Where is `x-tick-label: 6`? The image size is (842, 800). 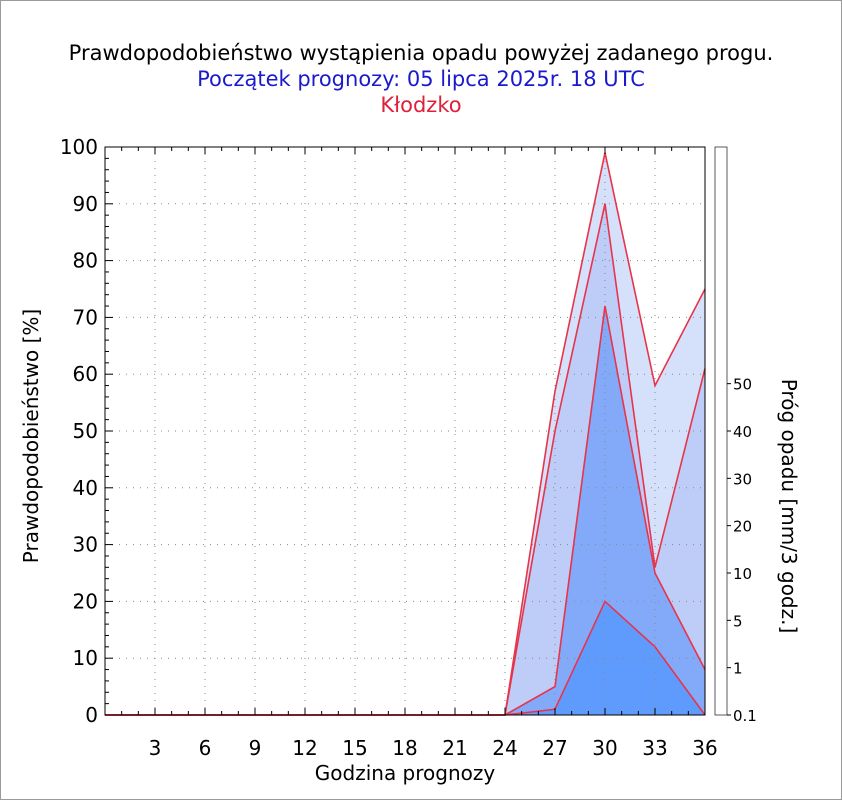 x-tick-label: 6 is located at coordinates (205, 748).